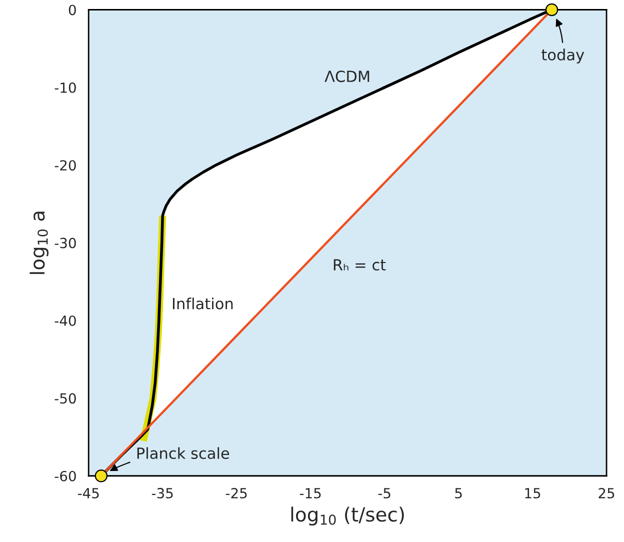 This screenshot has height=542, width=624. Describe the element at coordinates (65, 476) in the screenshot. I see `y-tick-label: -60` at that location.